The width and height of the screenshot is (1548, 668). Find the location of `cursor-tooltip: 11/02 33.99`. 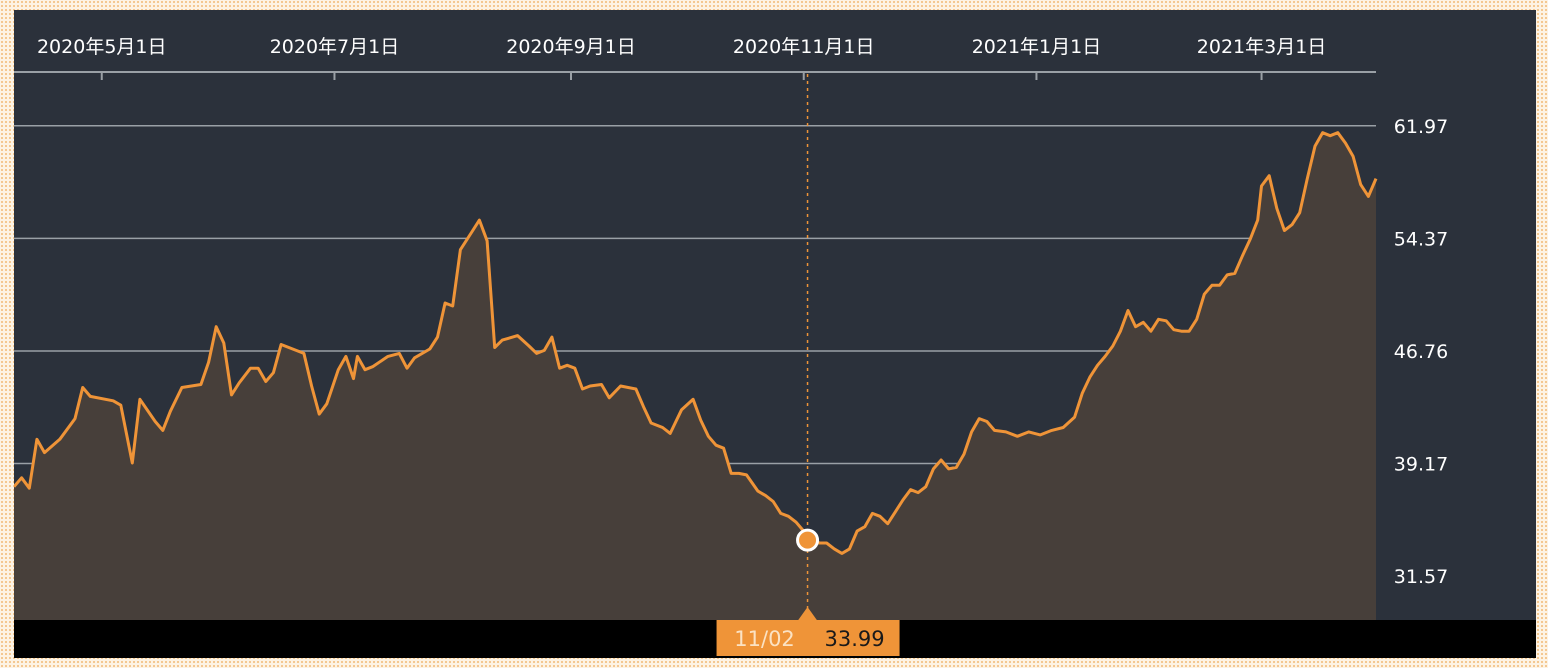

cursor-tooltip: 11/02 33.99 is located at coordinates (808, 631).